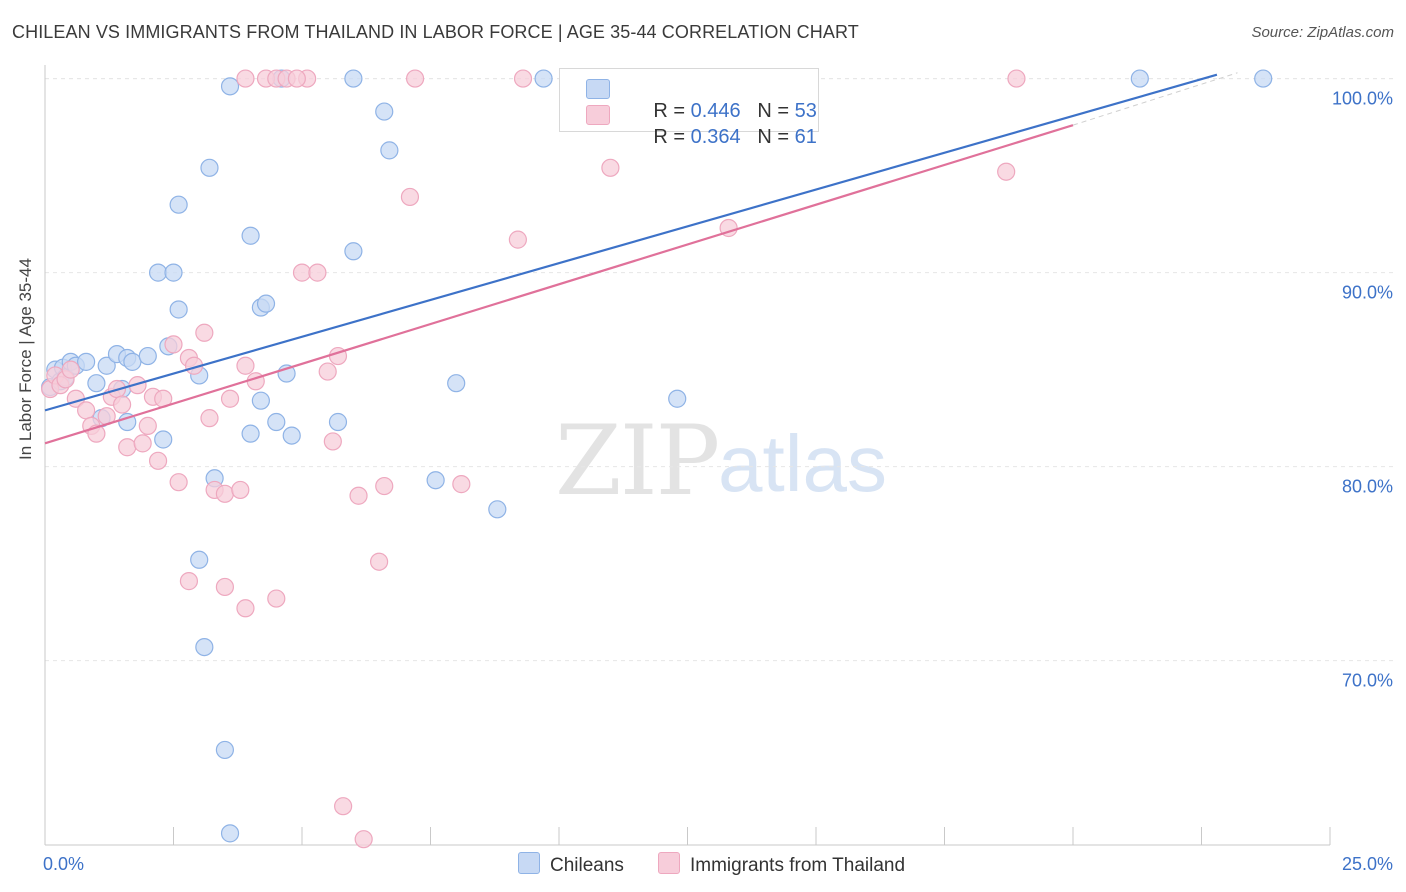  I want to click on bottom-legend-thailand: Immigrants from Thailand, so click(781, 864).